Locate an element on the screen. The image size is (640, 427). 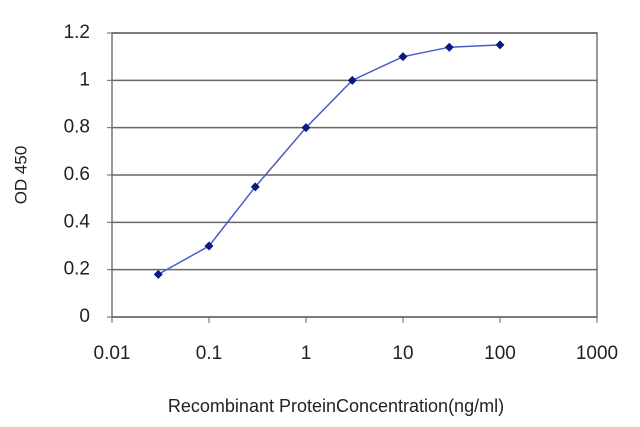
y-tick-label: 0 is located at coordinates (84, 316).